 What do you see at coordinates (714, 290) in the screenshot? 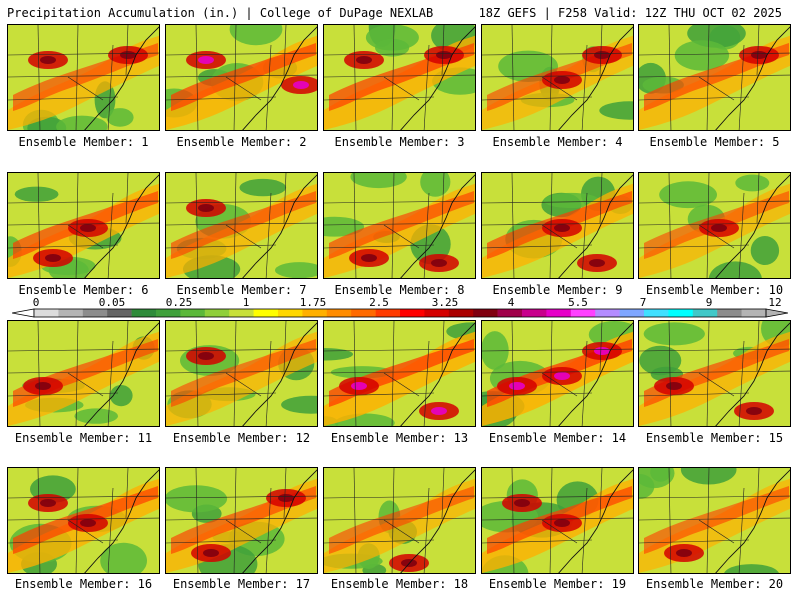
I see `ensemble-member-label: Ensemble Member: 10` at bounding box center [714, 290].